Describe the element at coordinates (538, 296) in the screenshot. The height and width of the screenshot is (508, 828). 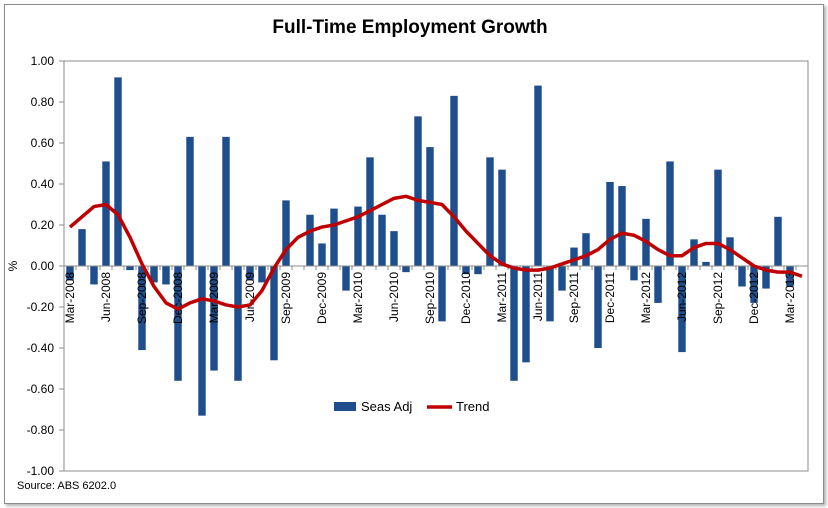
I see `x-tick-label: Jun-2011` at that location.